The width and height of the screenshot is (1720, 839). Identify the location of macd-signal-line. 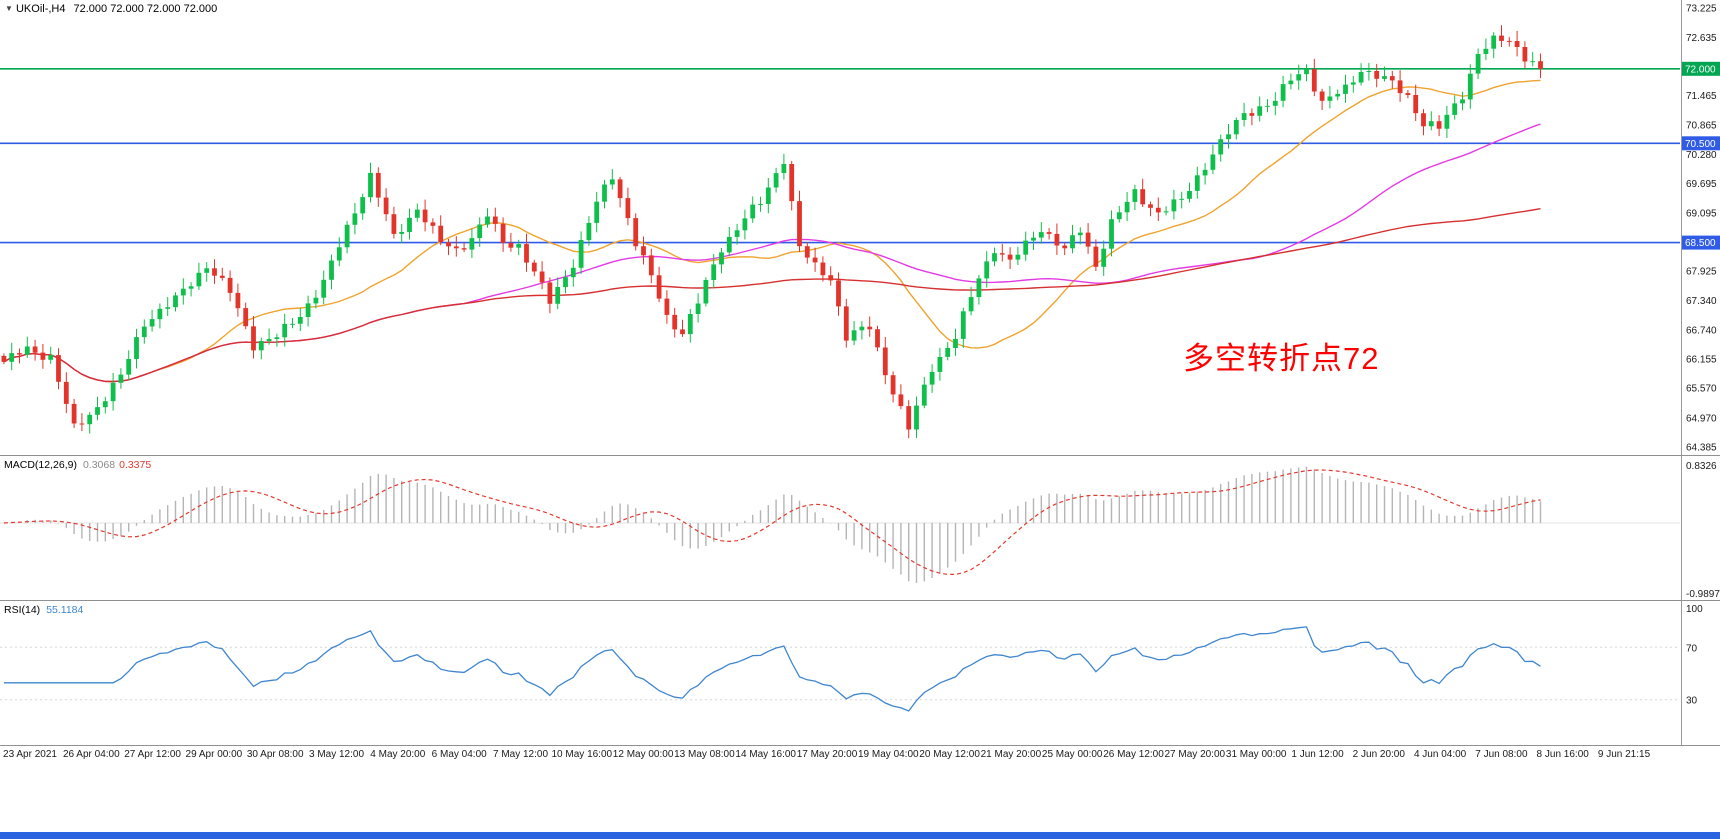
(772, 522).